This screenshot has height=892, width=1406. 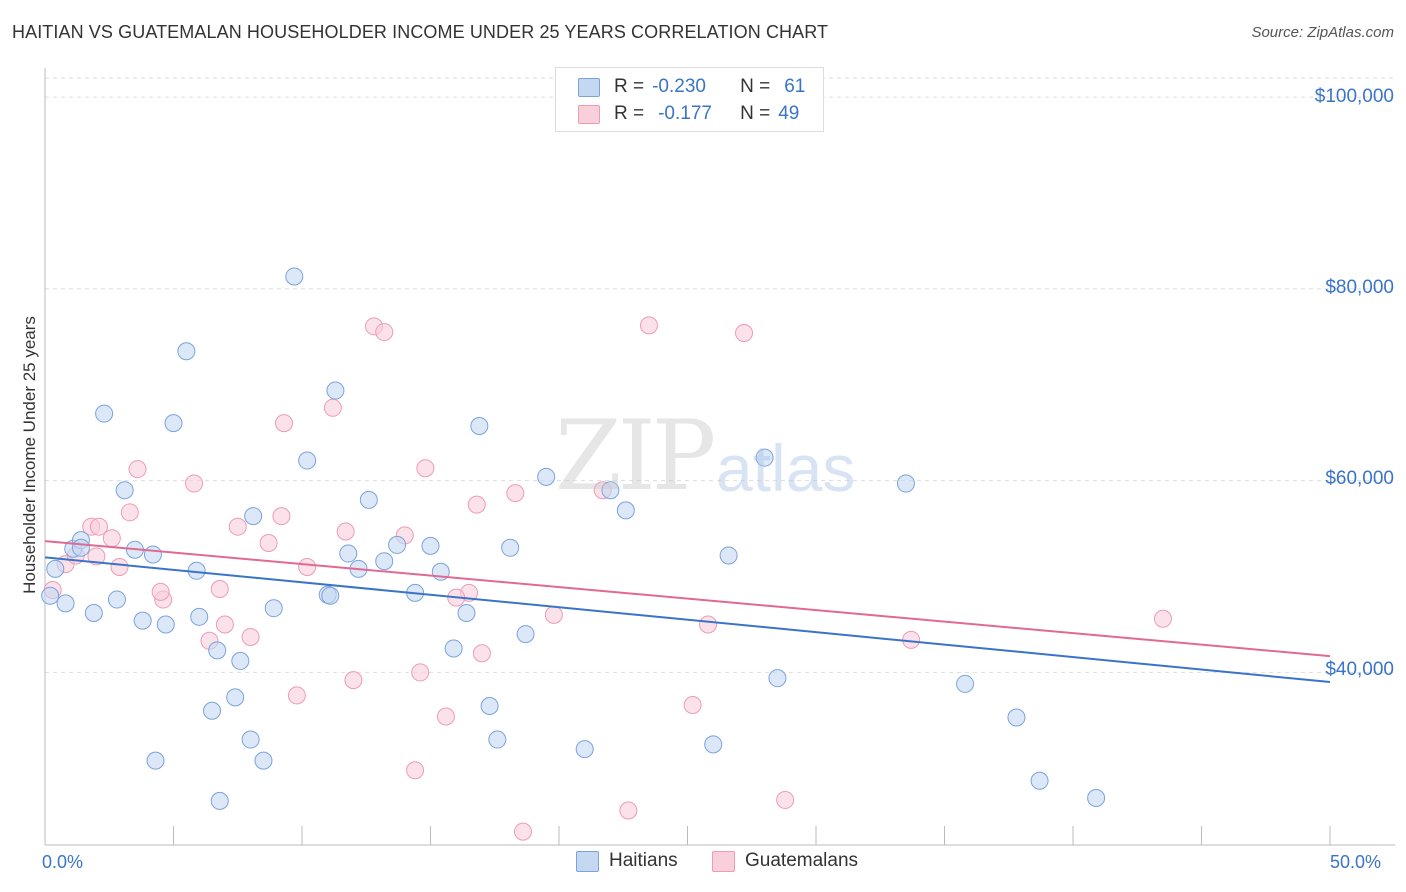 What do you see at coordinates (1359, 669) in the screenshot?
I see `y-tick-label: $40,000` at bounding box center [1359, 669].